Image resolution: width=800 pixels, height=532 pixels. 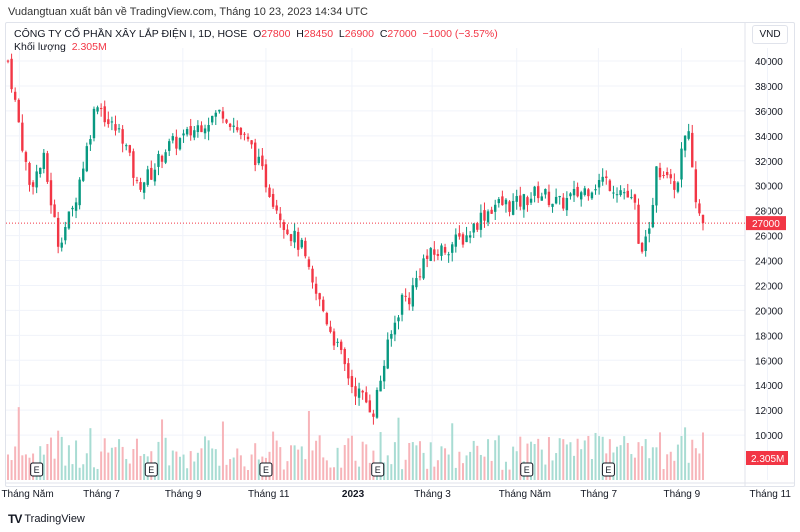 I want to click on volume-label: Khối lượng, so click(x=40, y=47).